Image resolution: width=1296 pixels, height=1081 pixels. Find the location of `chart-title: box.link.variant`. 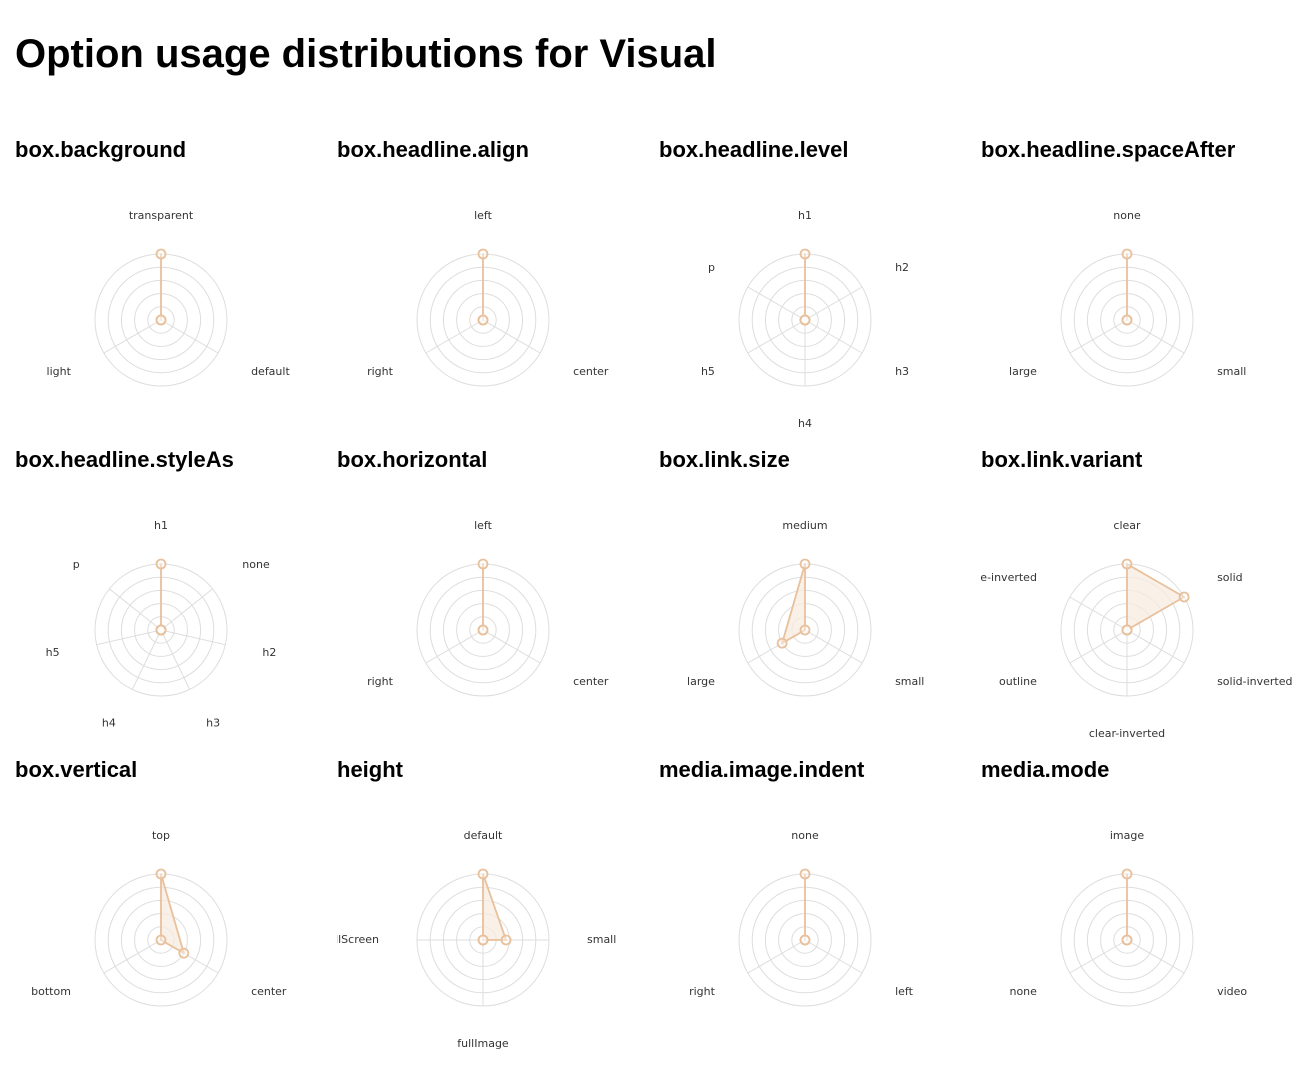

chart-title: box.link.variant is located at coordinates (1062, 459).